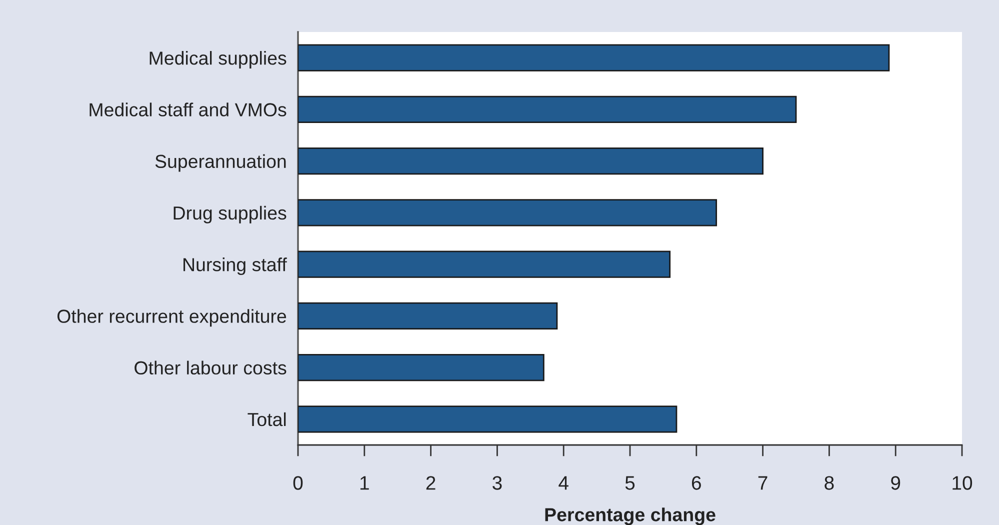  What do you see at coordinates (364, 483) in the screenshot?
I see `x-tick-label: 1` at bounding box center [364, 483].